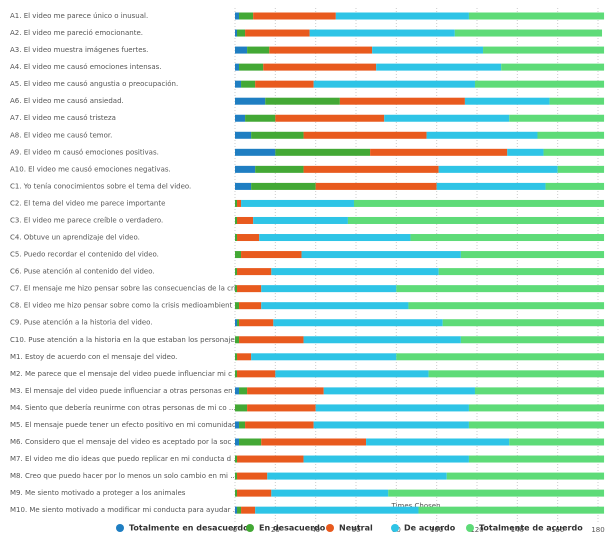 Image resolution: width=614 pixels, height=545 pixels. Describe the element at coordinates (476, 530) in the screenshot. I see `x-tick-label: 120` at that location.